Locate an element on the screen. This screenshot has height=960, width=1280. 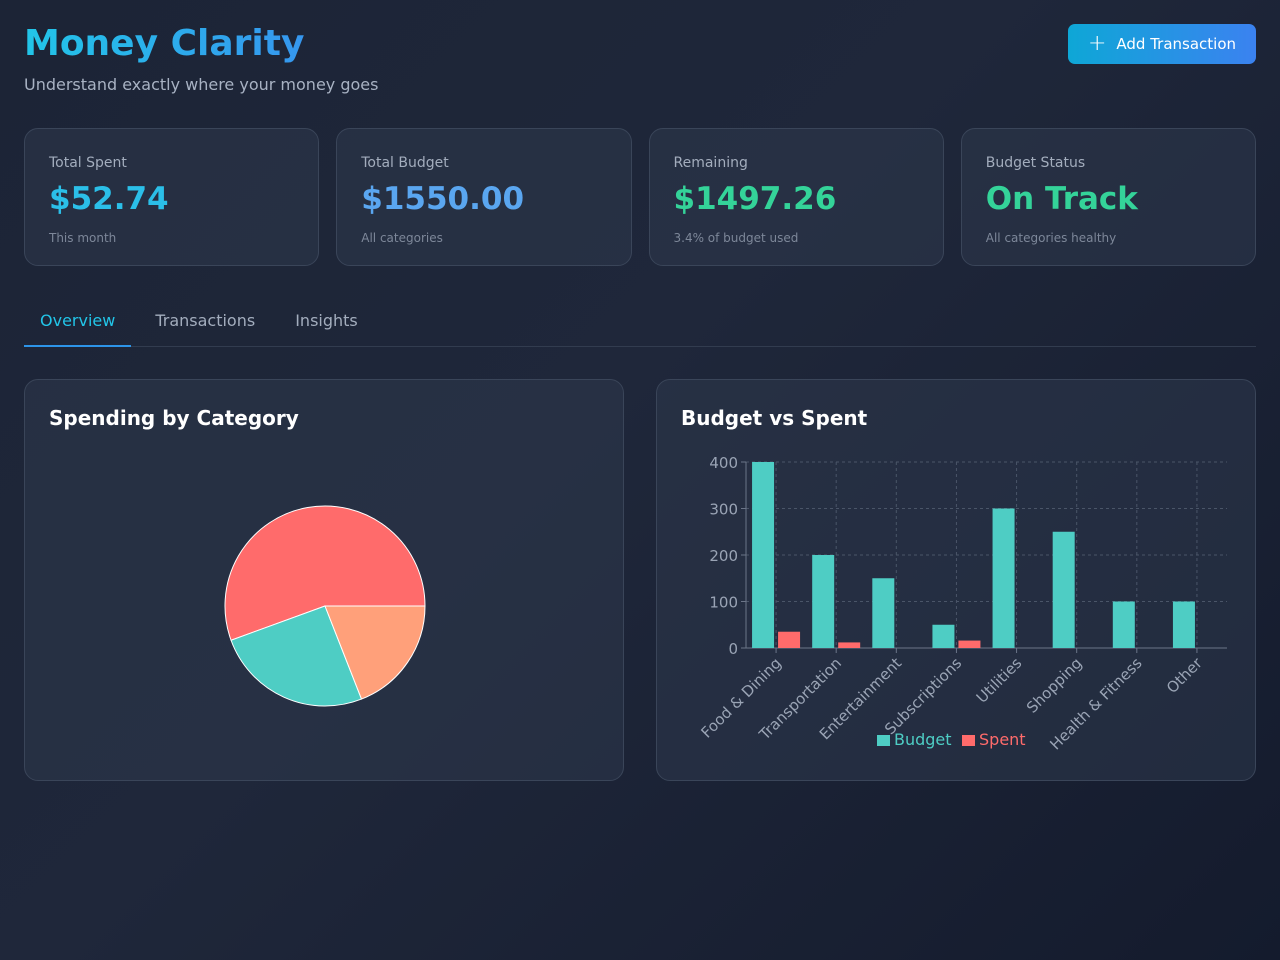
bar-budget-subscriptions is located at coordinates (943, 636).